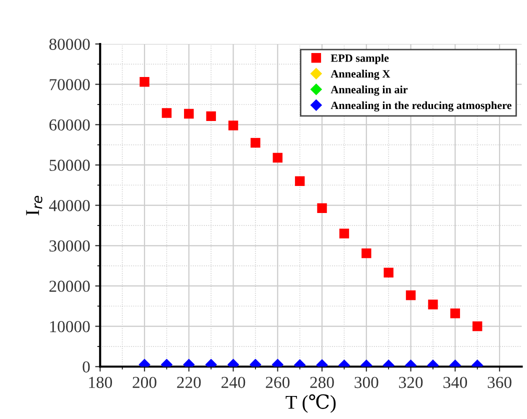 This screenshot has width=527, height=419. Describe the element at coordinates (411, 382) in the screenshot. I see `x-tick-label: 320` at that location.